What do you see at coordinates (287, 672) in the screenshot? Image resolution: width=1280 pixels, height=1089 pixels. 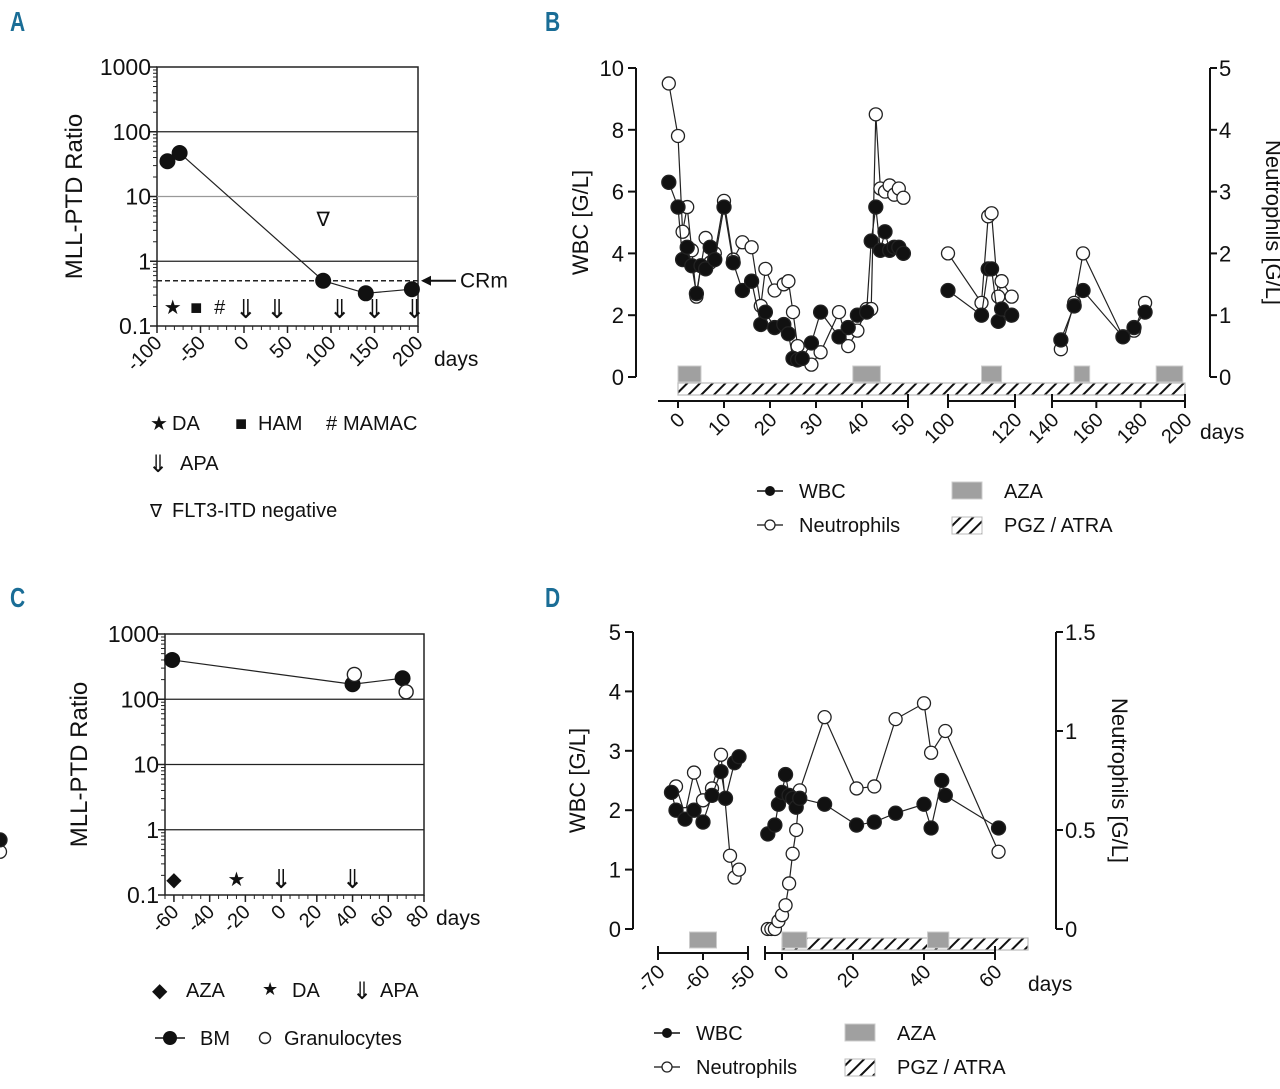 I see `bm-line` at bounding box center [287, 672].